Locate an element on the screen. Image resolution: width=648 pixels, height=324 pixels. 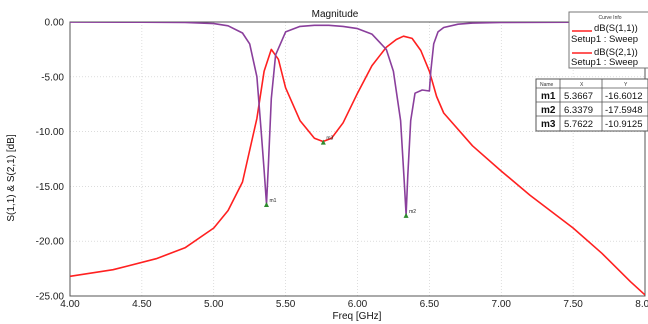
marker-m3 is located at coordinates (323, 142).